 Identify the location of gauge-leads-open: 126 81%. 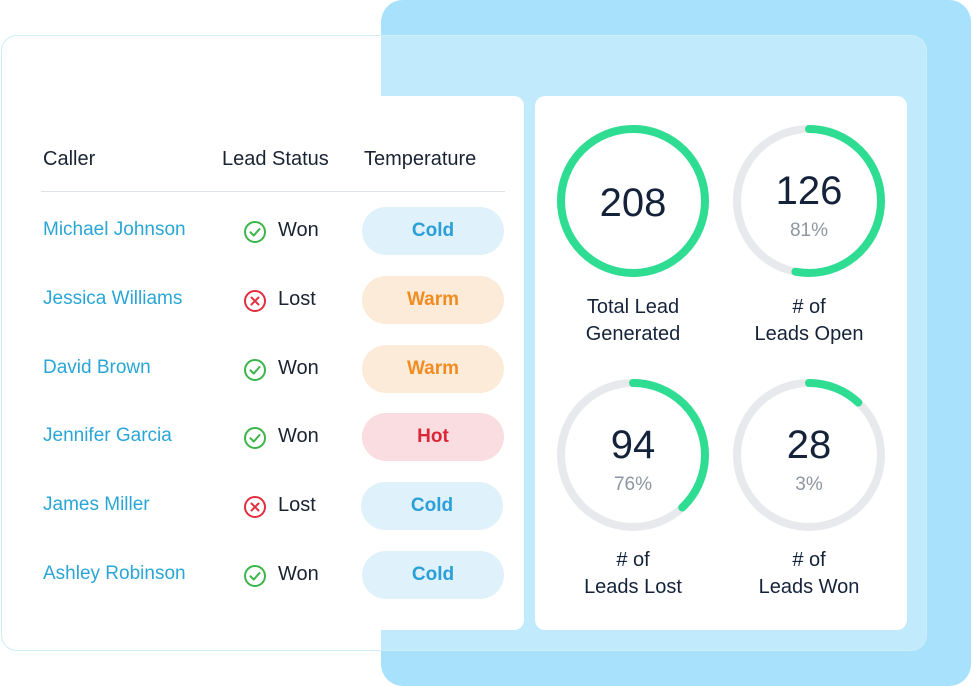
(809, 201).